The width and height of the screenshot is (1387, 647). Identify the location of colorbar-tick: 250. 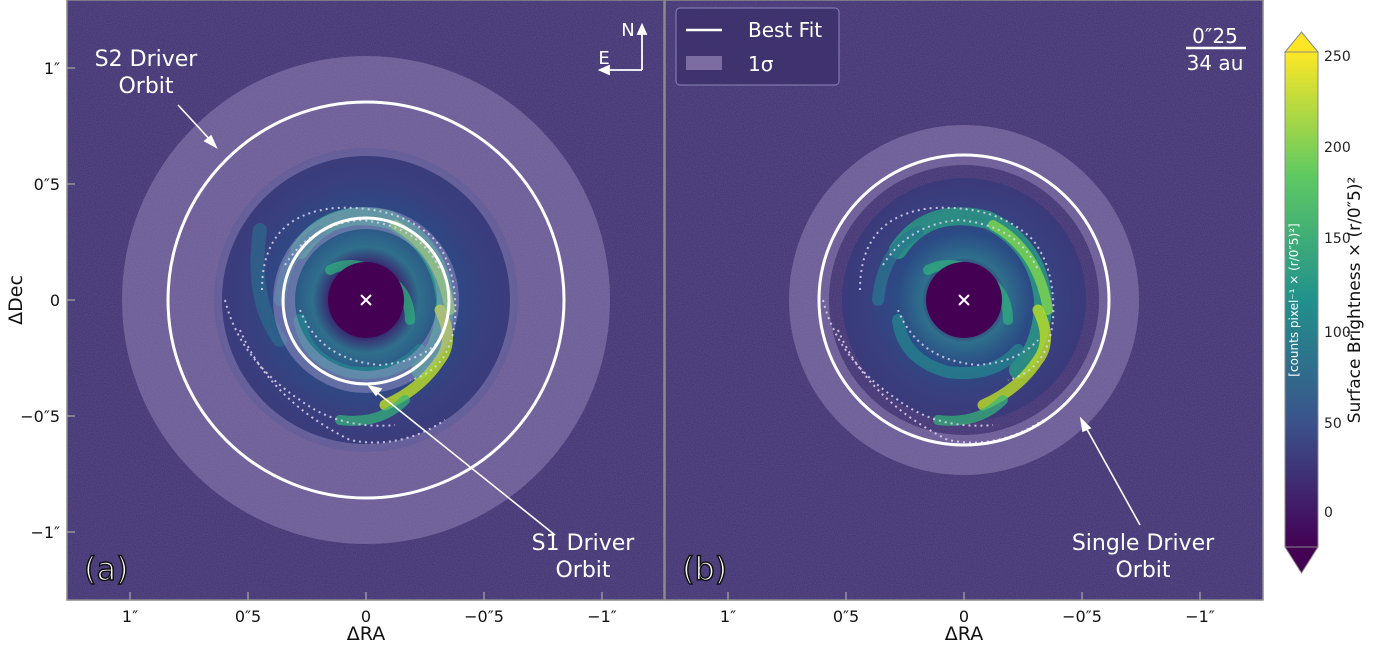
(1337, 57).